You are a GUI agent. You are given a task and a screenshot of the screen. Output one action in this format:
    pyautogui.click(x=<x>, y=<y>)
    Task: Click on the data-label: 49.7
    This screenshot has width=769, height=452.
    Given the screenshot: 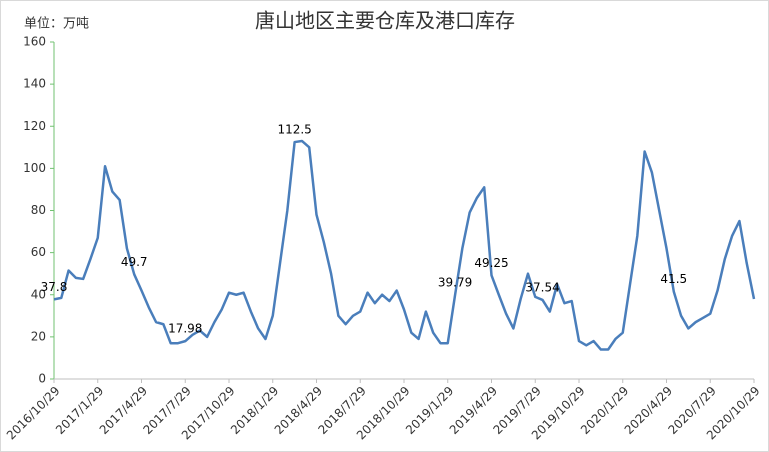 What is the action you would take?
    pyautogui.click(x=134, y=262)
    